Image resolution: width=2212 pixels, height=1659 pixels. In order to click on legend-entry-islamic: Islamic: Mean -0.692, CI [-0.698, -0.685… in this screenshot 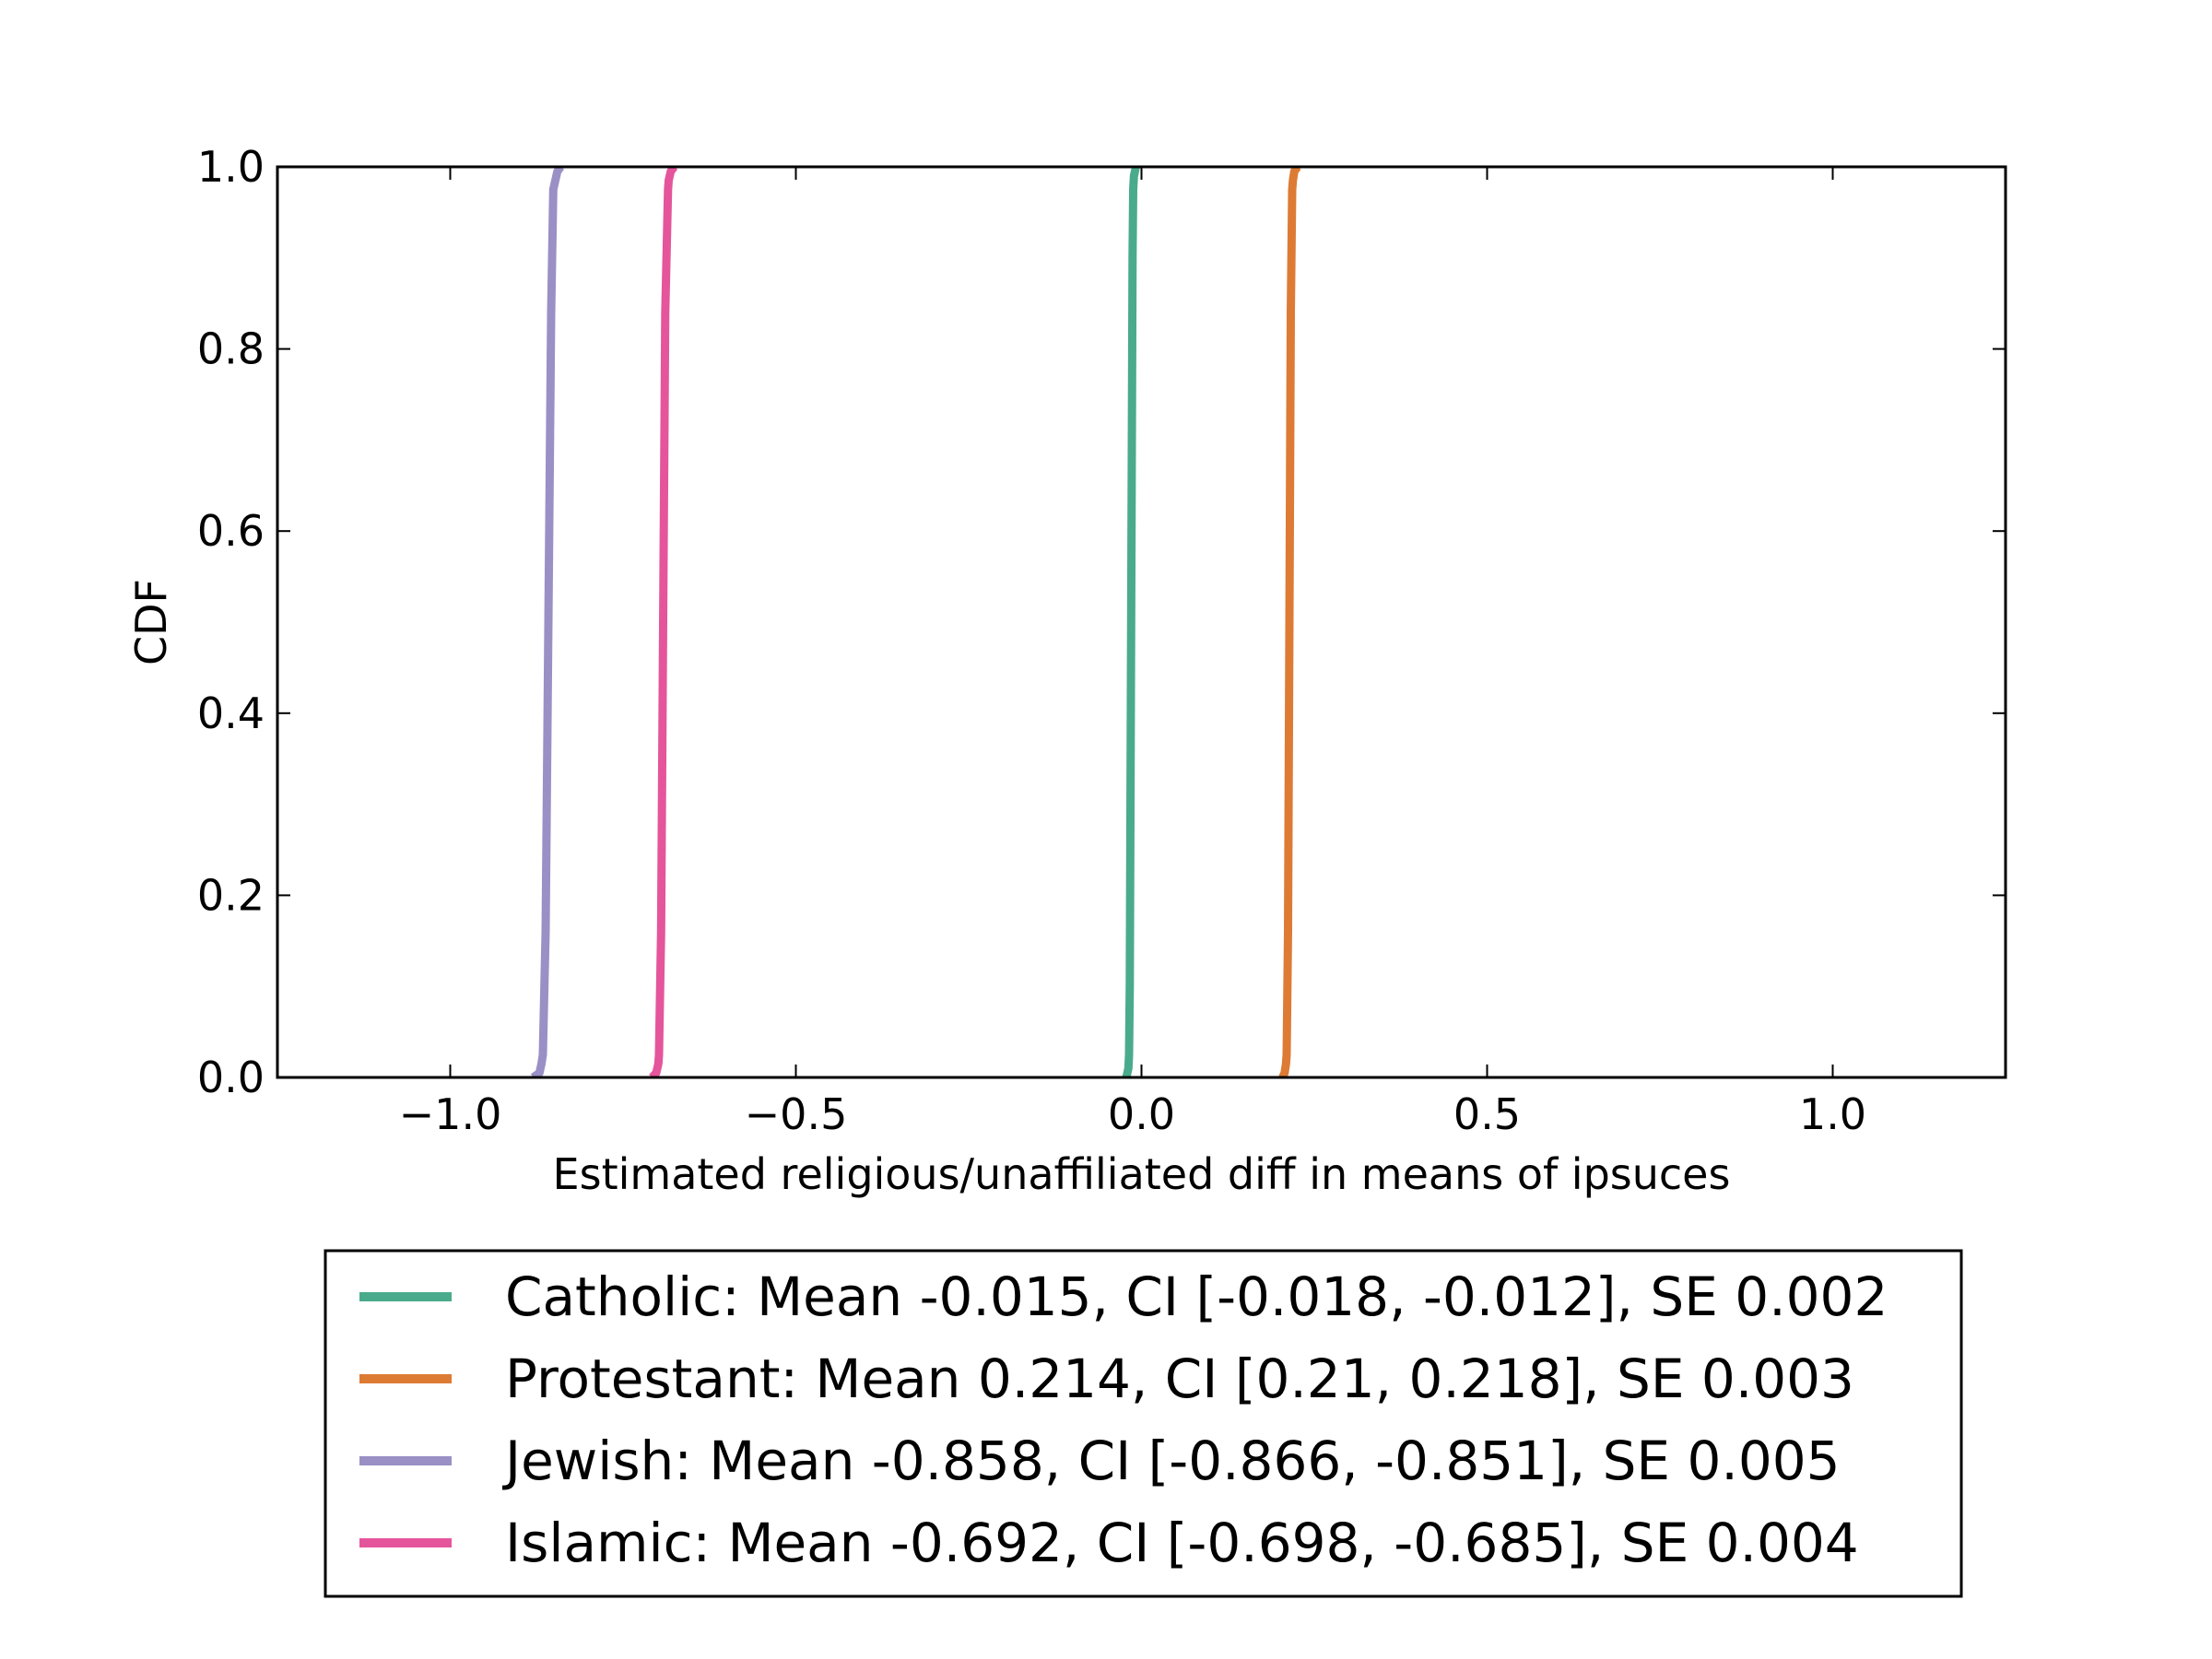, I will do `click(1109, 1543)`.